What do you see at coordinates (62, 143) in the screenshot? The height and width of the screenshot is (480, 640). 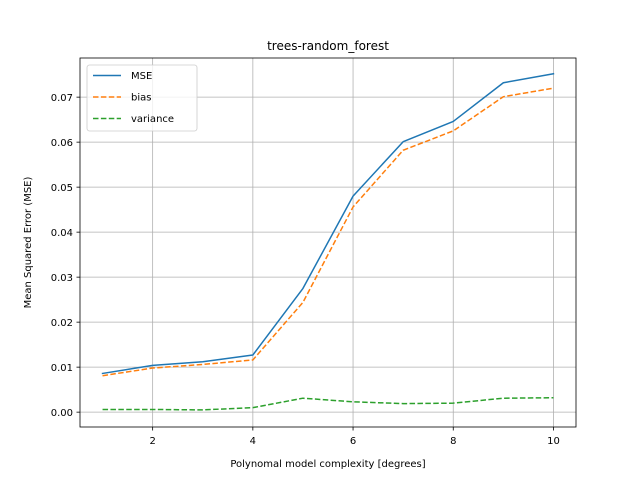 I see `y-tick-label: 0.06` at bounding box center [62, 143].